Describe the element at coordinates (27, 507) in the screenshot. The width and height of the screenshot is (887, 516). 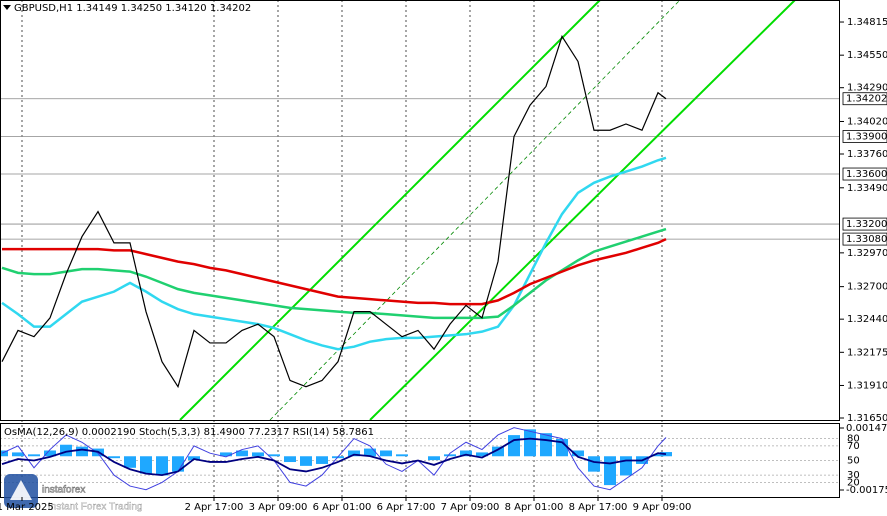
I see `x-tick-label: 31 Mar 2025` at that location.